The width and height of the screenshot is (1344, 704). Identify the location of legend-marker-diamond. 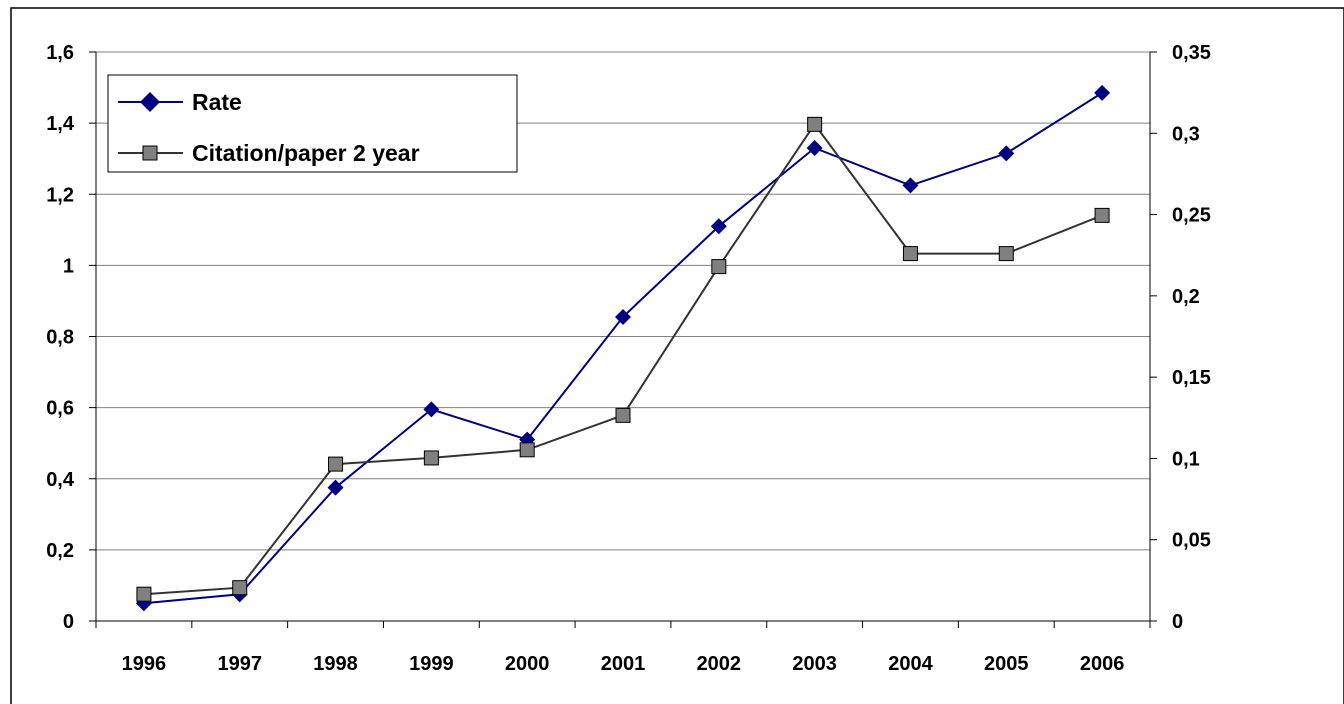
(150, 102).